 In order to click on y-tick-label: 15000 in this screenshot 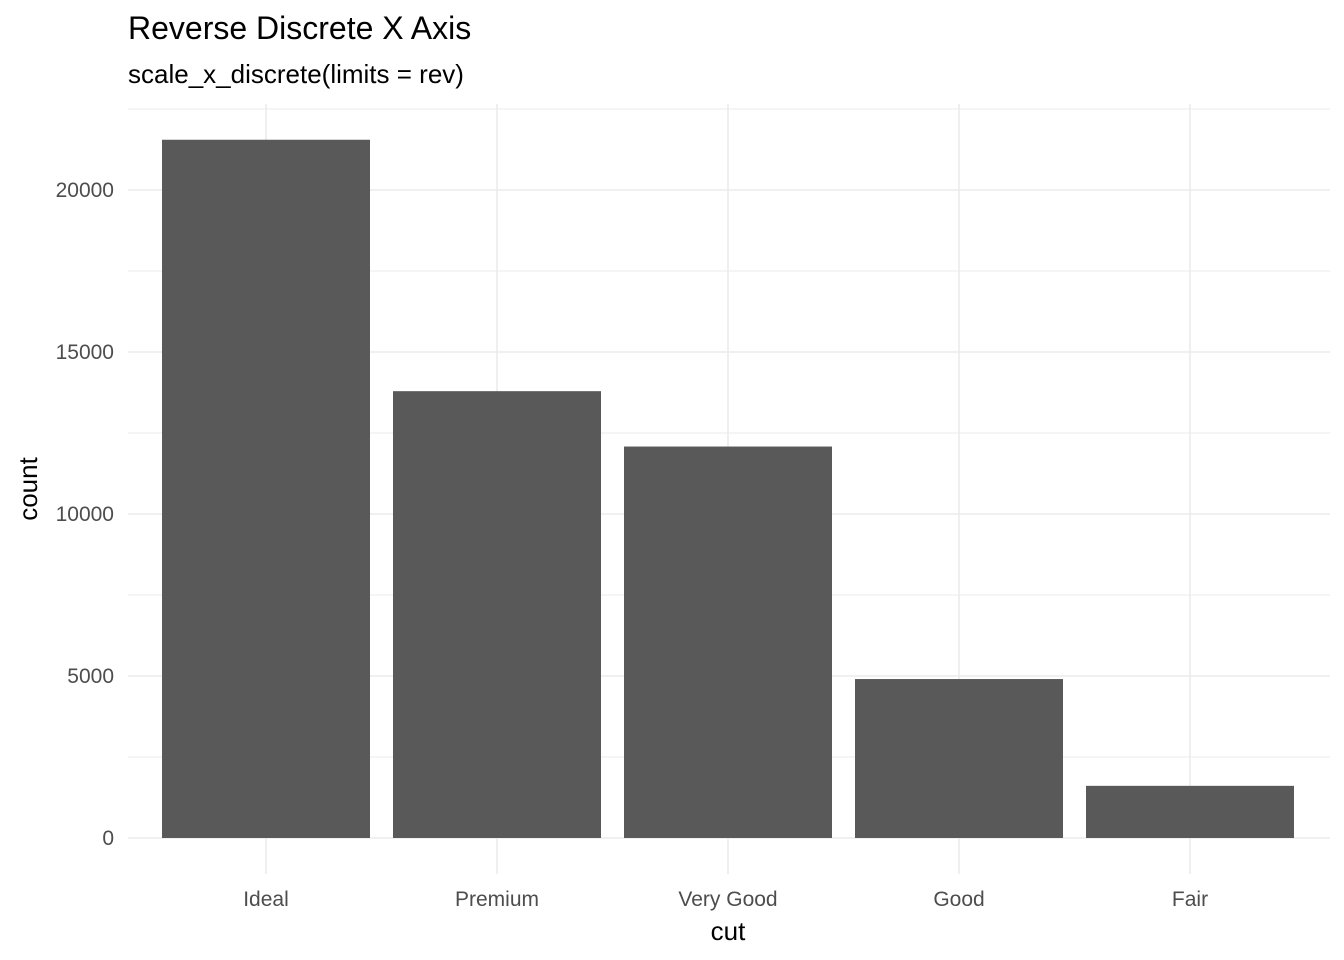, I will do `click(85, 352)`.